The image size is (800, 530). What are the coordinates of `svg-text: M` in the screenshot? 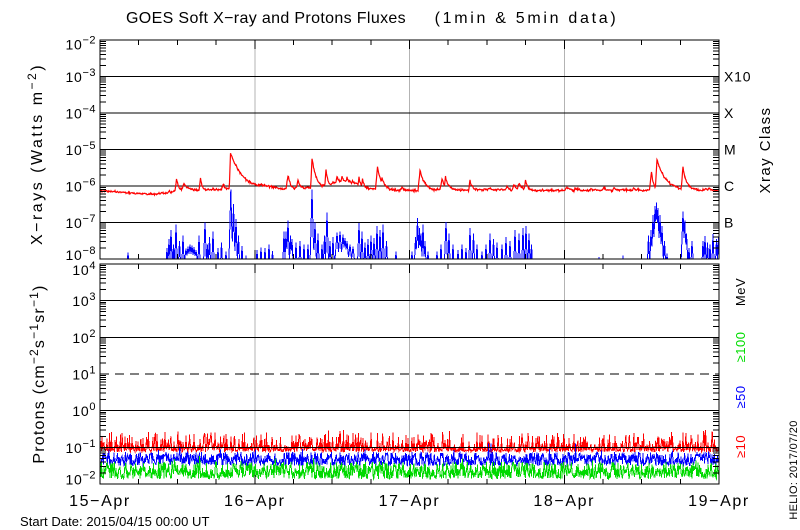 It's located at (730, 150).